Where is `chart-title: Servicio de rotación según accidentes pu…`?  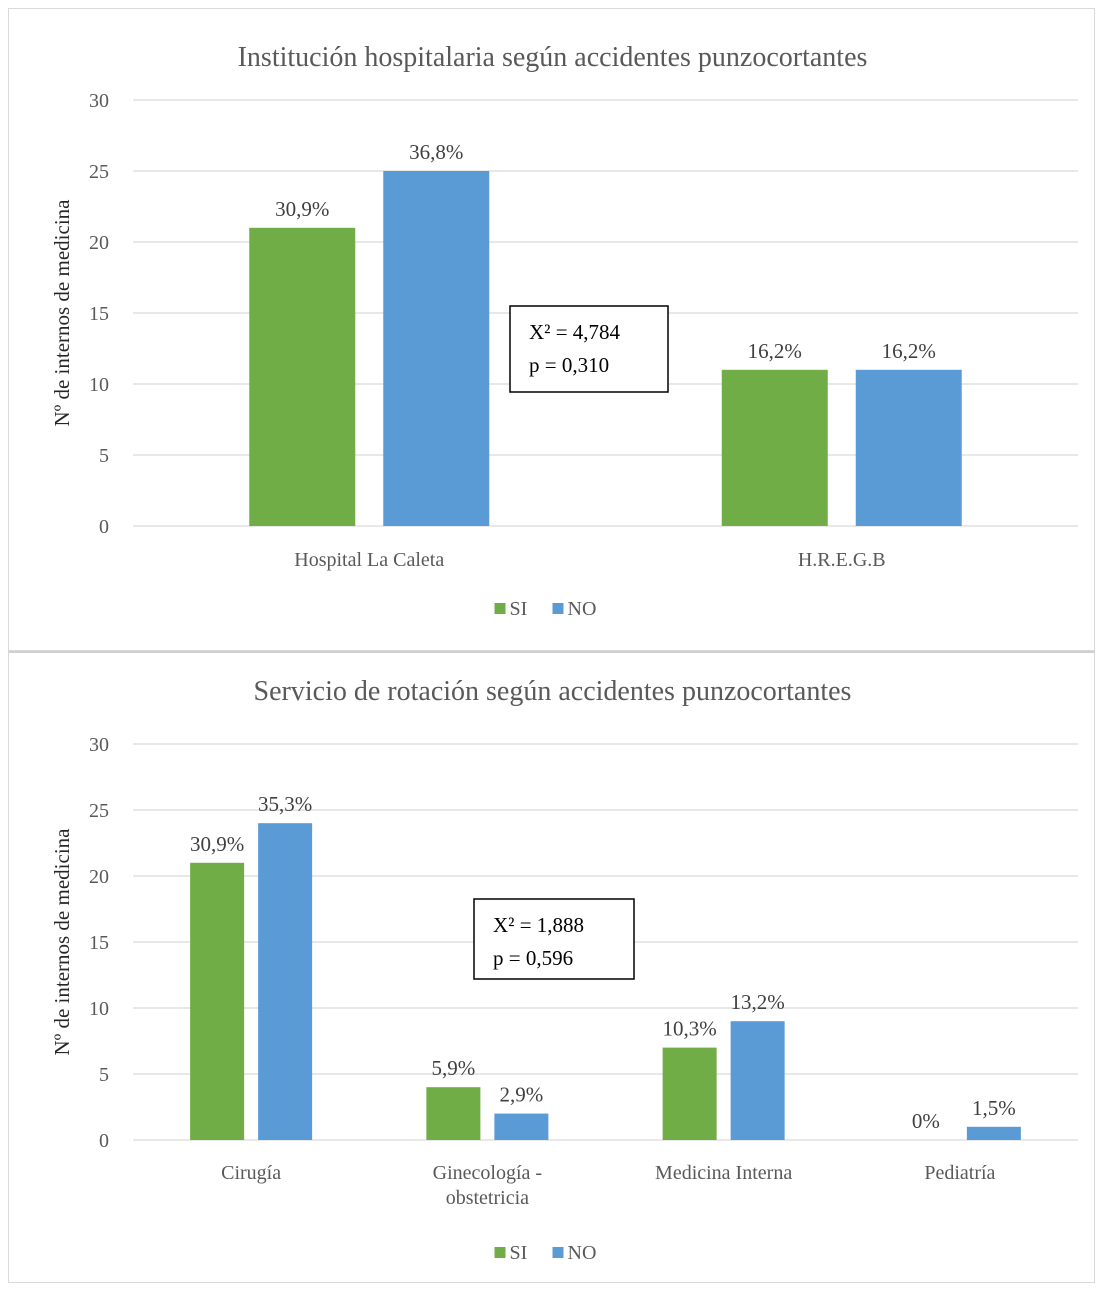 chart-title: Servicio de rotación según accidentes pu… is located at coordinates (553, 691).